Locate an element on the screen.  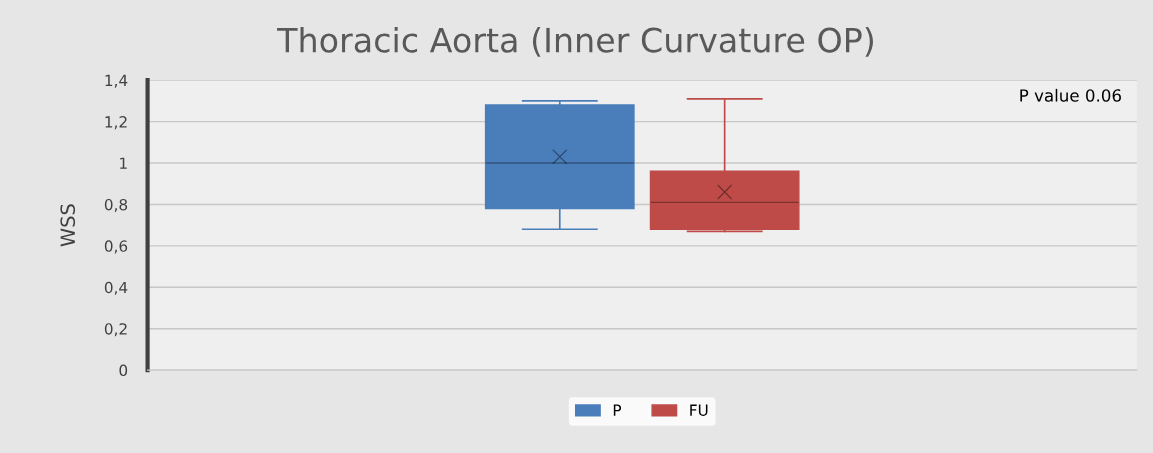
y-tick-label: 0,2 is located at coordinates (115, 330).